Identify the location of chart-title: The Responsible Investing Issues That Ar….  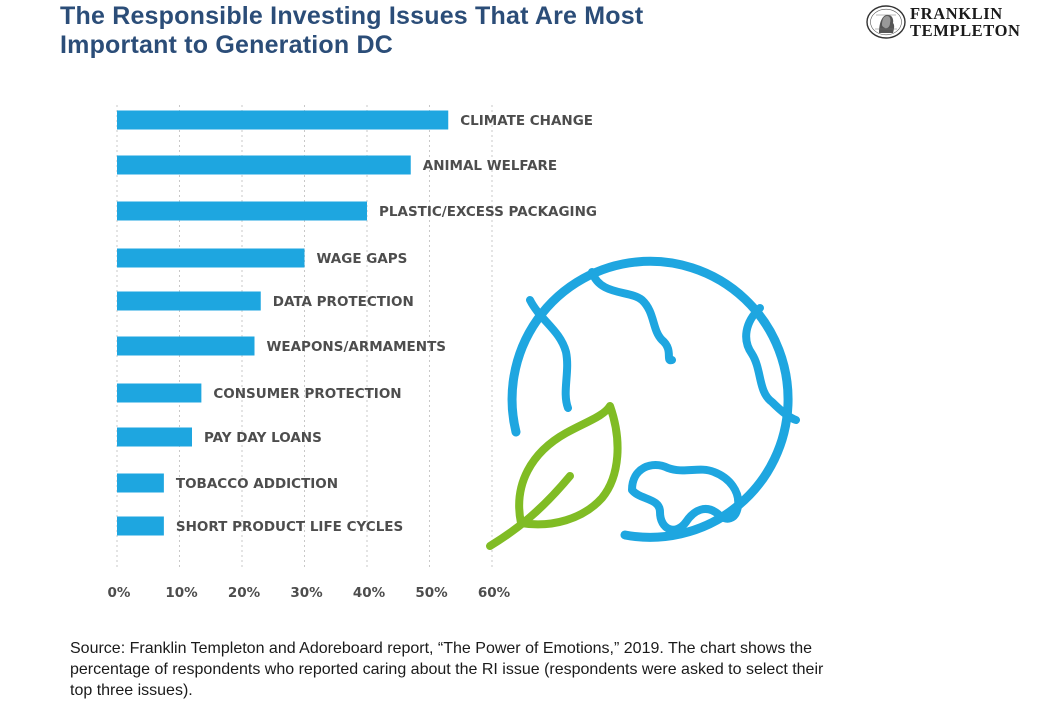
(352, 30).